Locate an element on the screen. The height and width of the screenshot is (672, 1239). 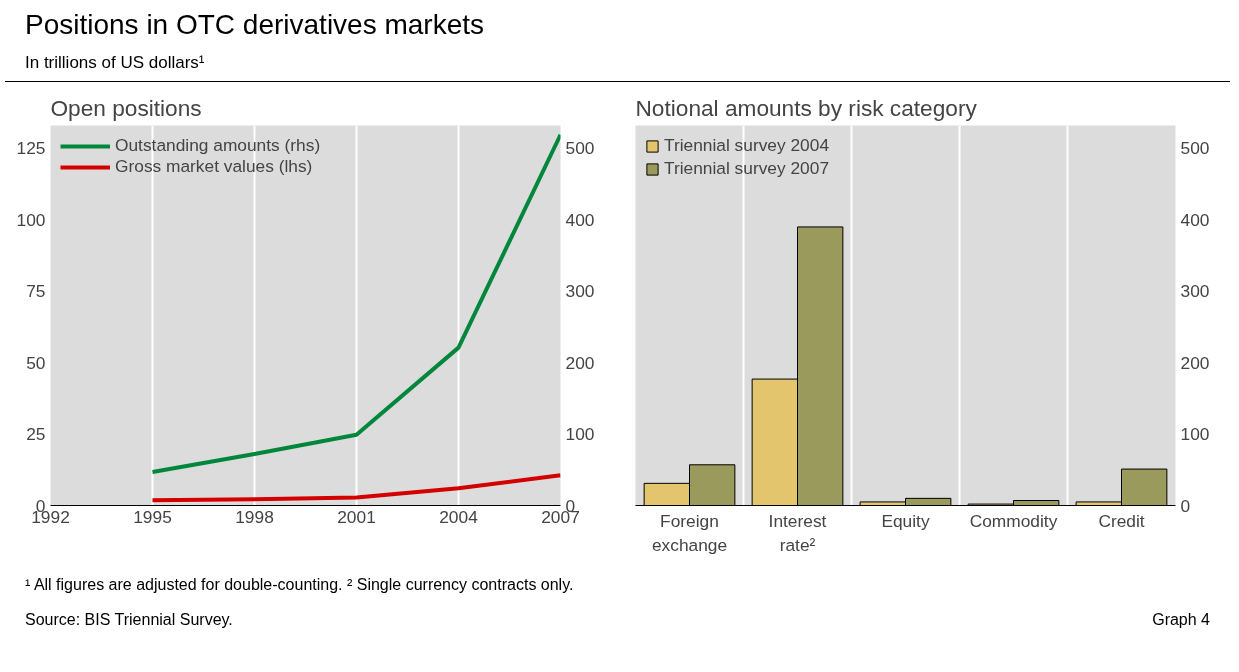
x-tick-label: 2001 is located at coordinates (356, 516).